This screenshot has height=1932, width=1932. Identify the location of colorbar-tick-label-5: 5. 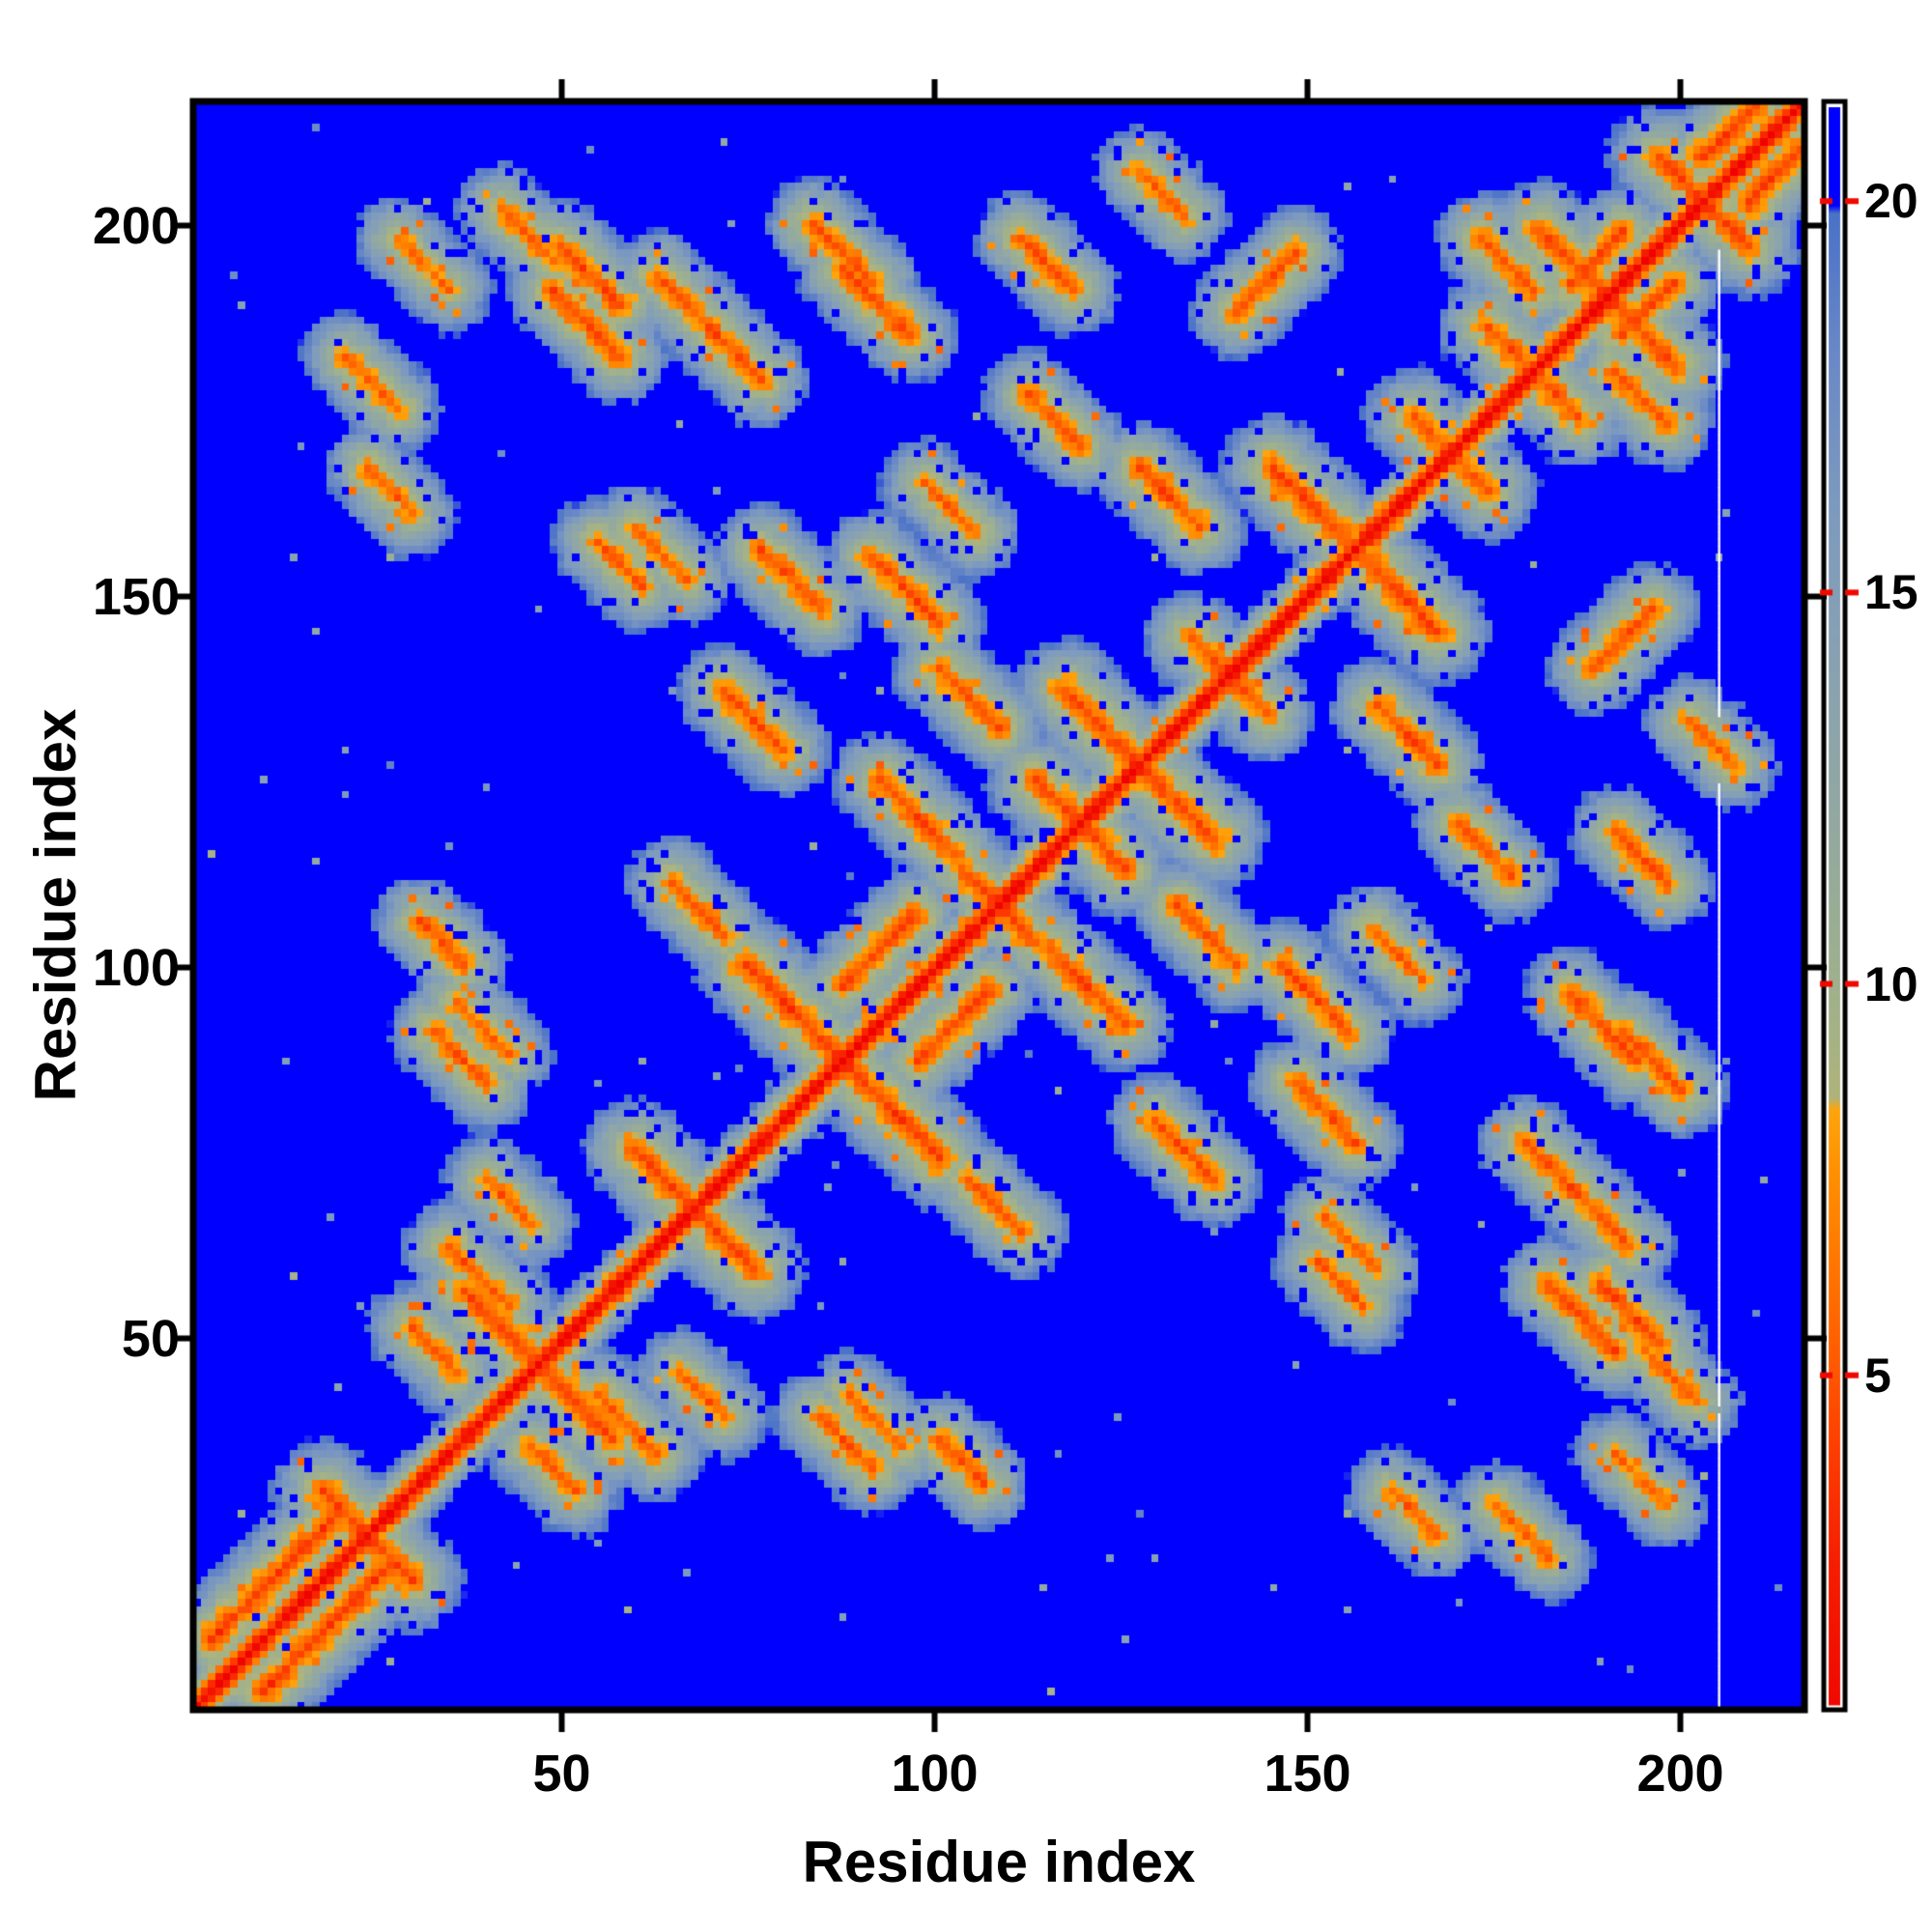
(1877, 1375).